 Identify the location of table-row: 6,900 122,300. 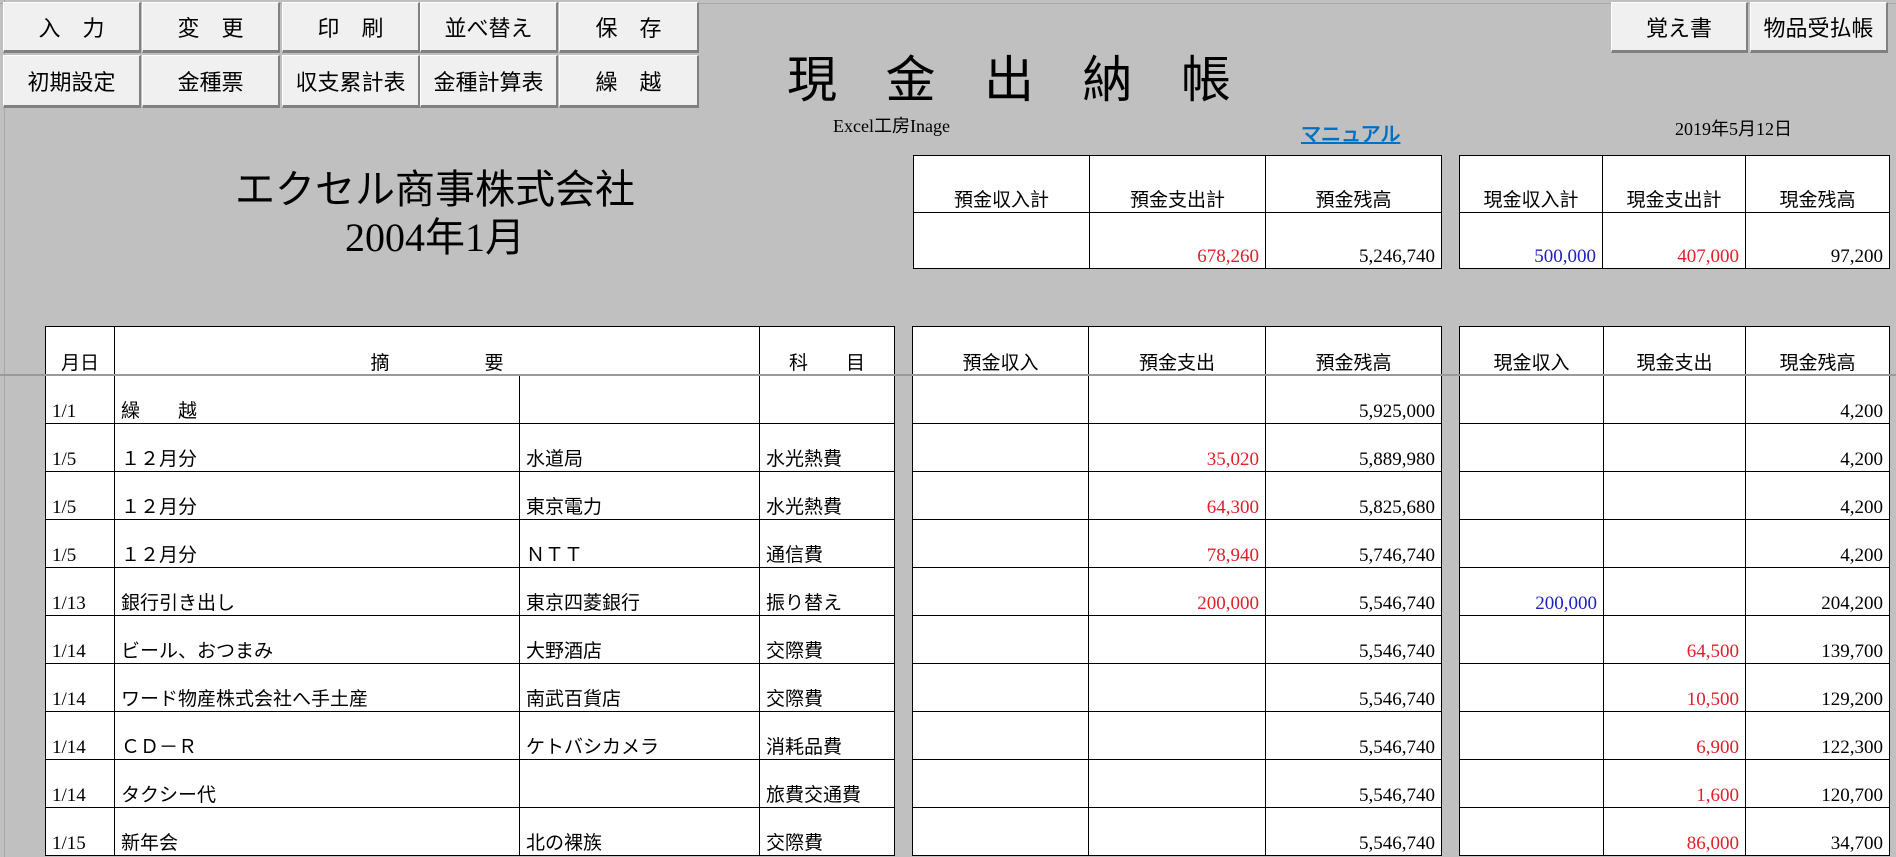
(1674, 735).